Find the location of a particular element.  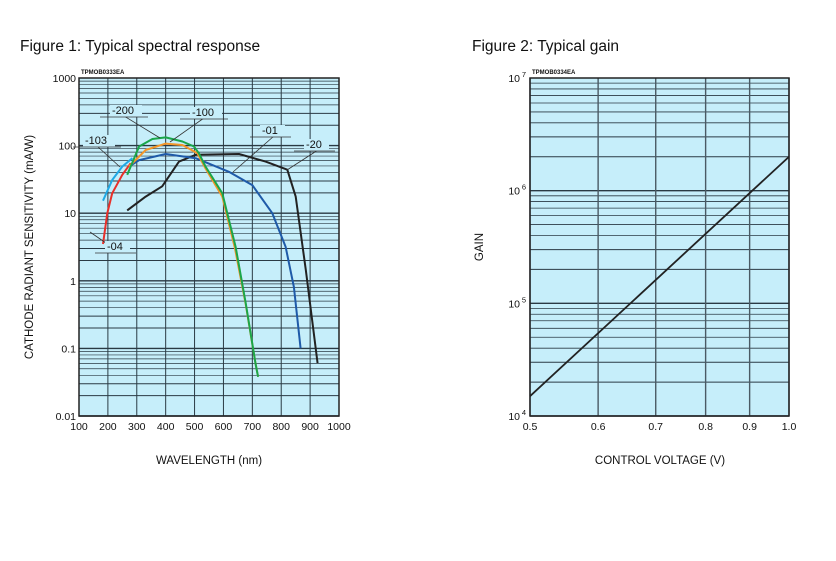

x-axis-label: CONTROL VOLTAGE (V) is located at coordinates (660, 461).